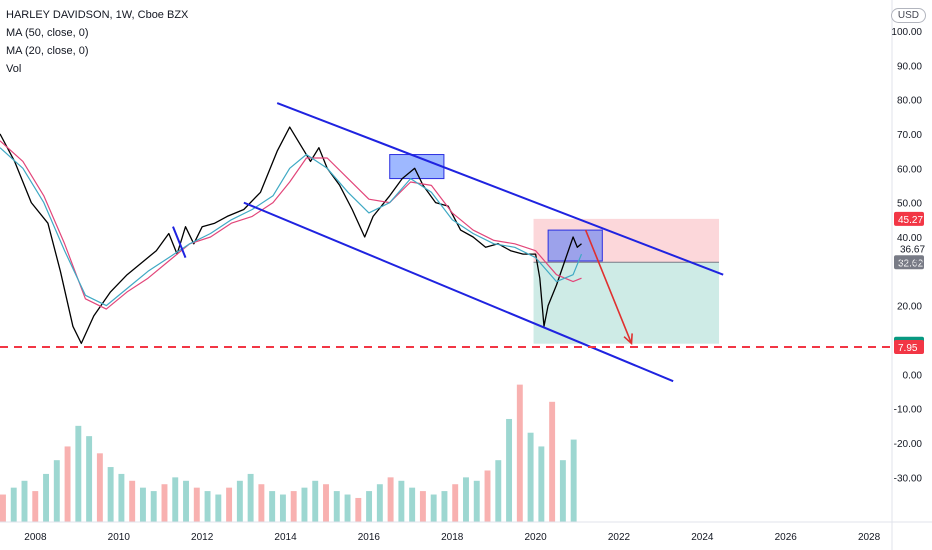  I want to click on drawing-overlays, so click(554, 249).